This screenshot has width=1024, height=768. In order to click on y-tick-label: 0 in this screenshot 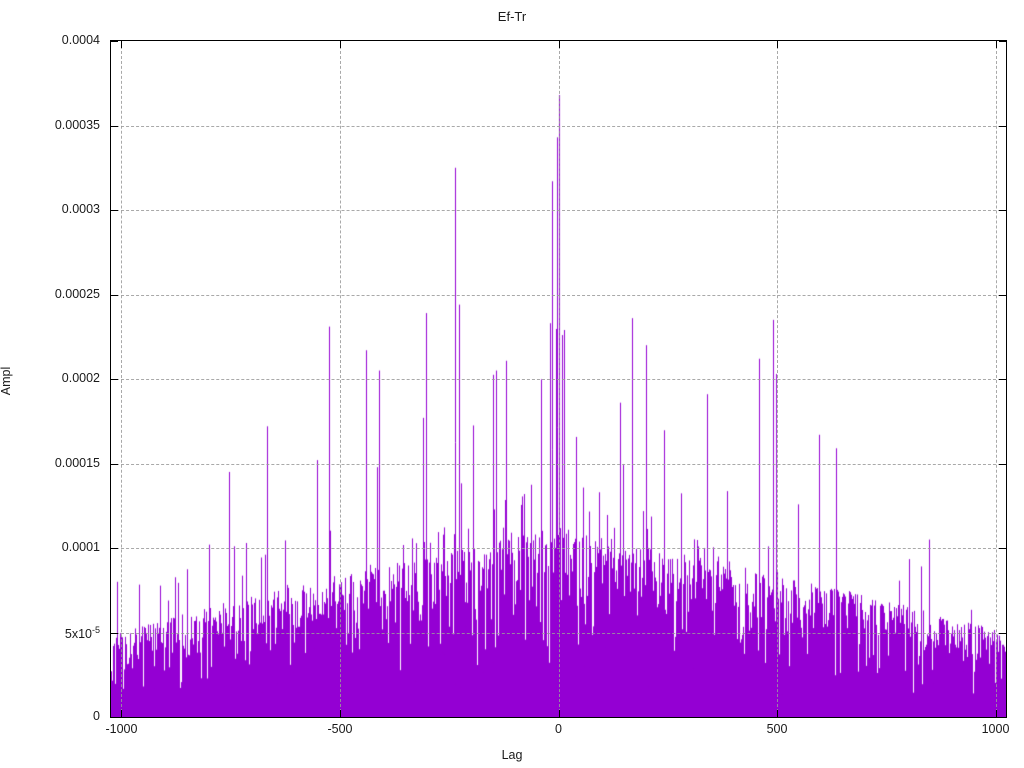, I will do `click(96, 716)`.